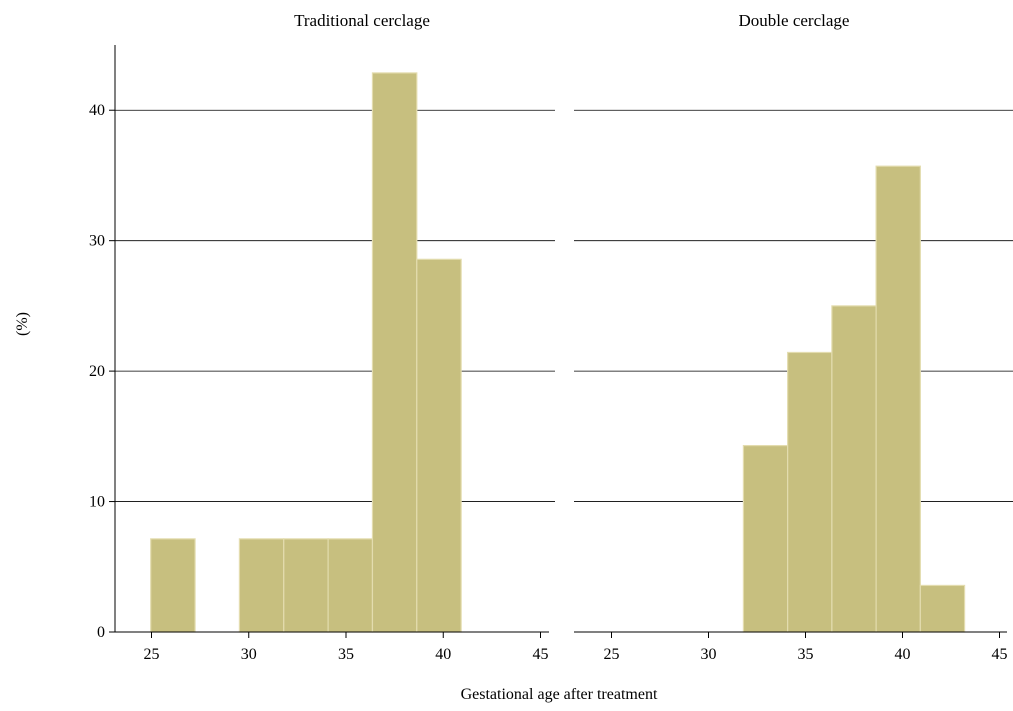 The image size is (1013, 711). What do you see at coordinates (97, 110) in the screenshot?
I see `y-tick-label: 40` at bounding box center [97, 110].